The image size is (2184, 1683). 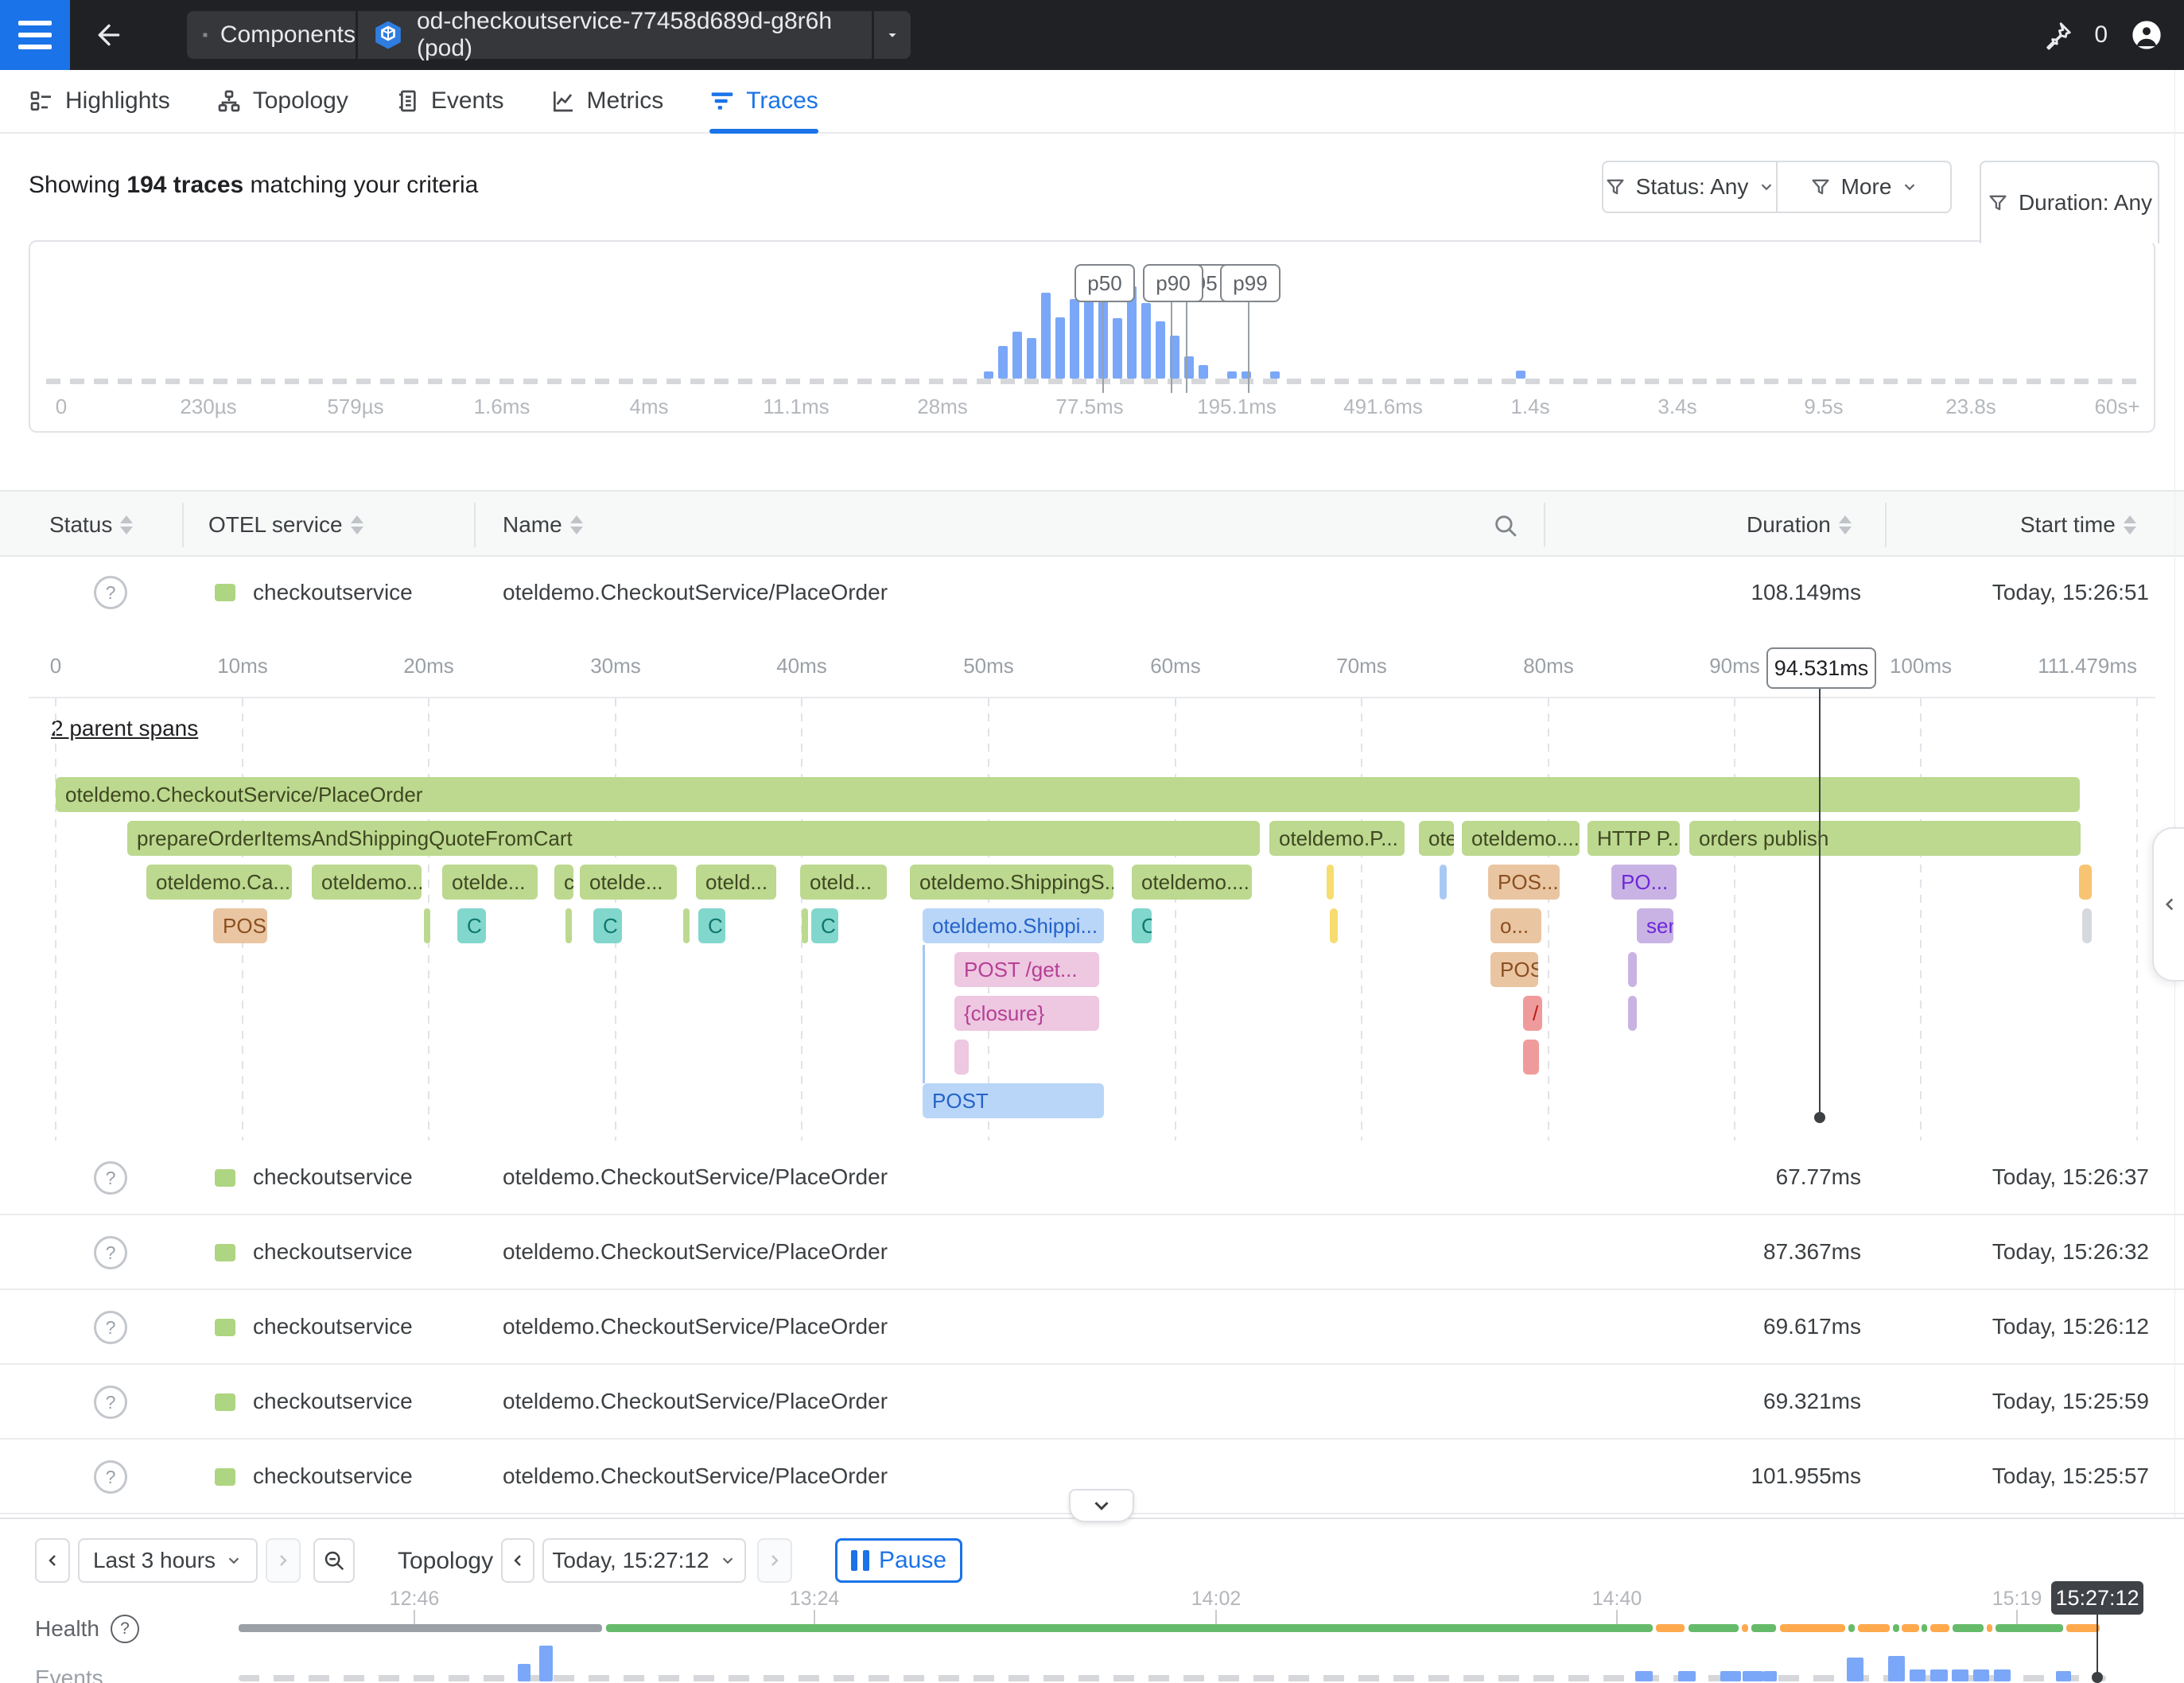 I want to click on hamburger-menu-button, so click(x=35, y=35).